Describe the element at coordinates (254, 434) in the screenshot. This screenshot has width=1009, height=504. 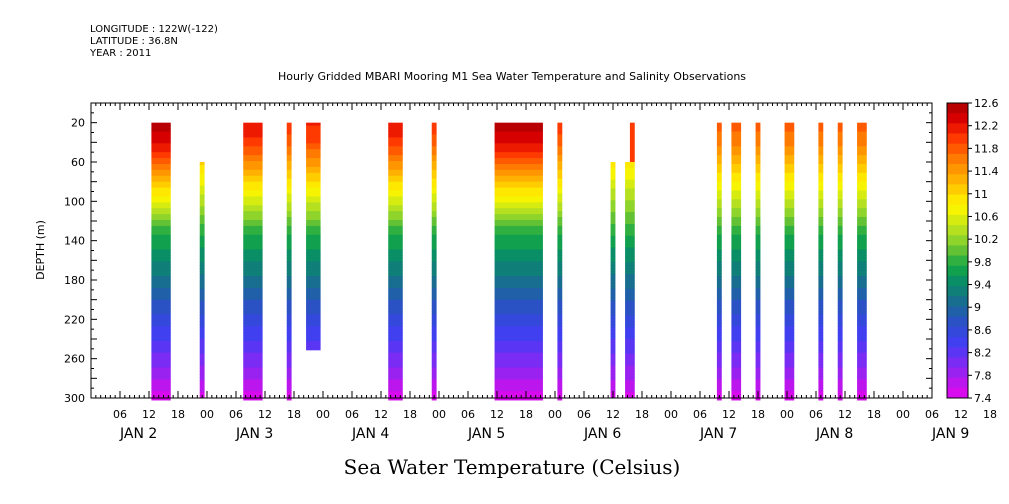
I see `x-day-label: JAN 3` at that location.